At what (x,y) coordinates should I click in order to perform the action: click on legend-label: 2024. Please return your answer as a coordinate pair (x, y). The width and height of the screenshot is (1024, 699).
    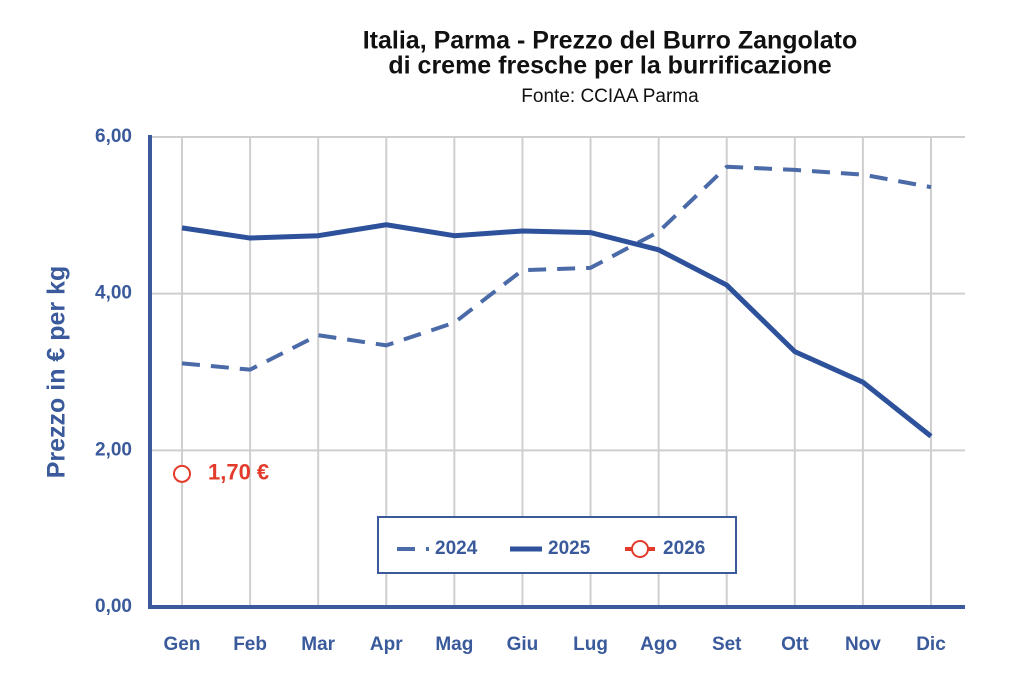
    Looking at the image, I should click on (456, 548).